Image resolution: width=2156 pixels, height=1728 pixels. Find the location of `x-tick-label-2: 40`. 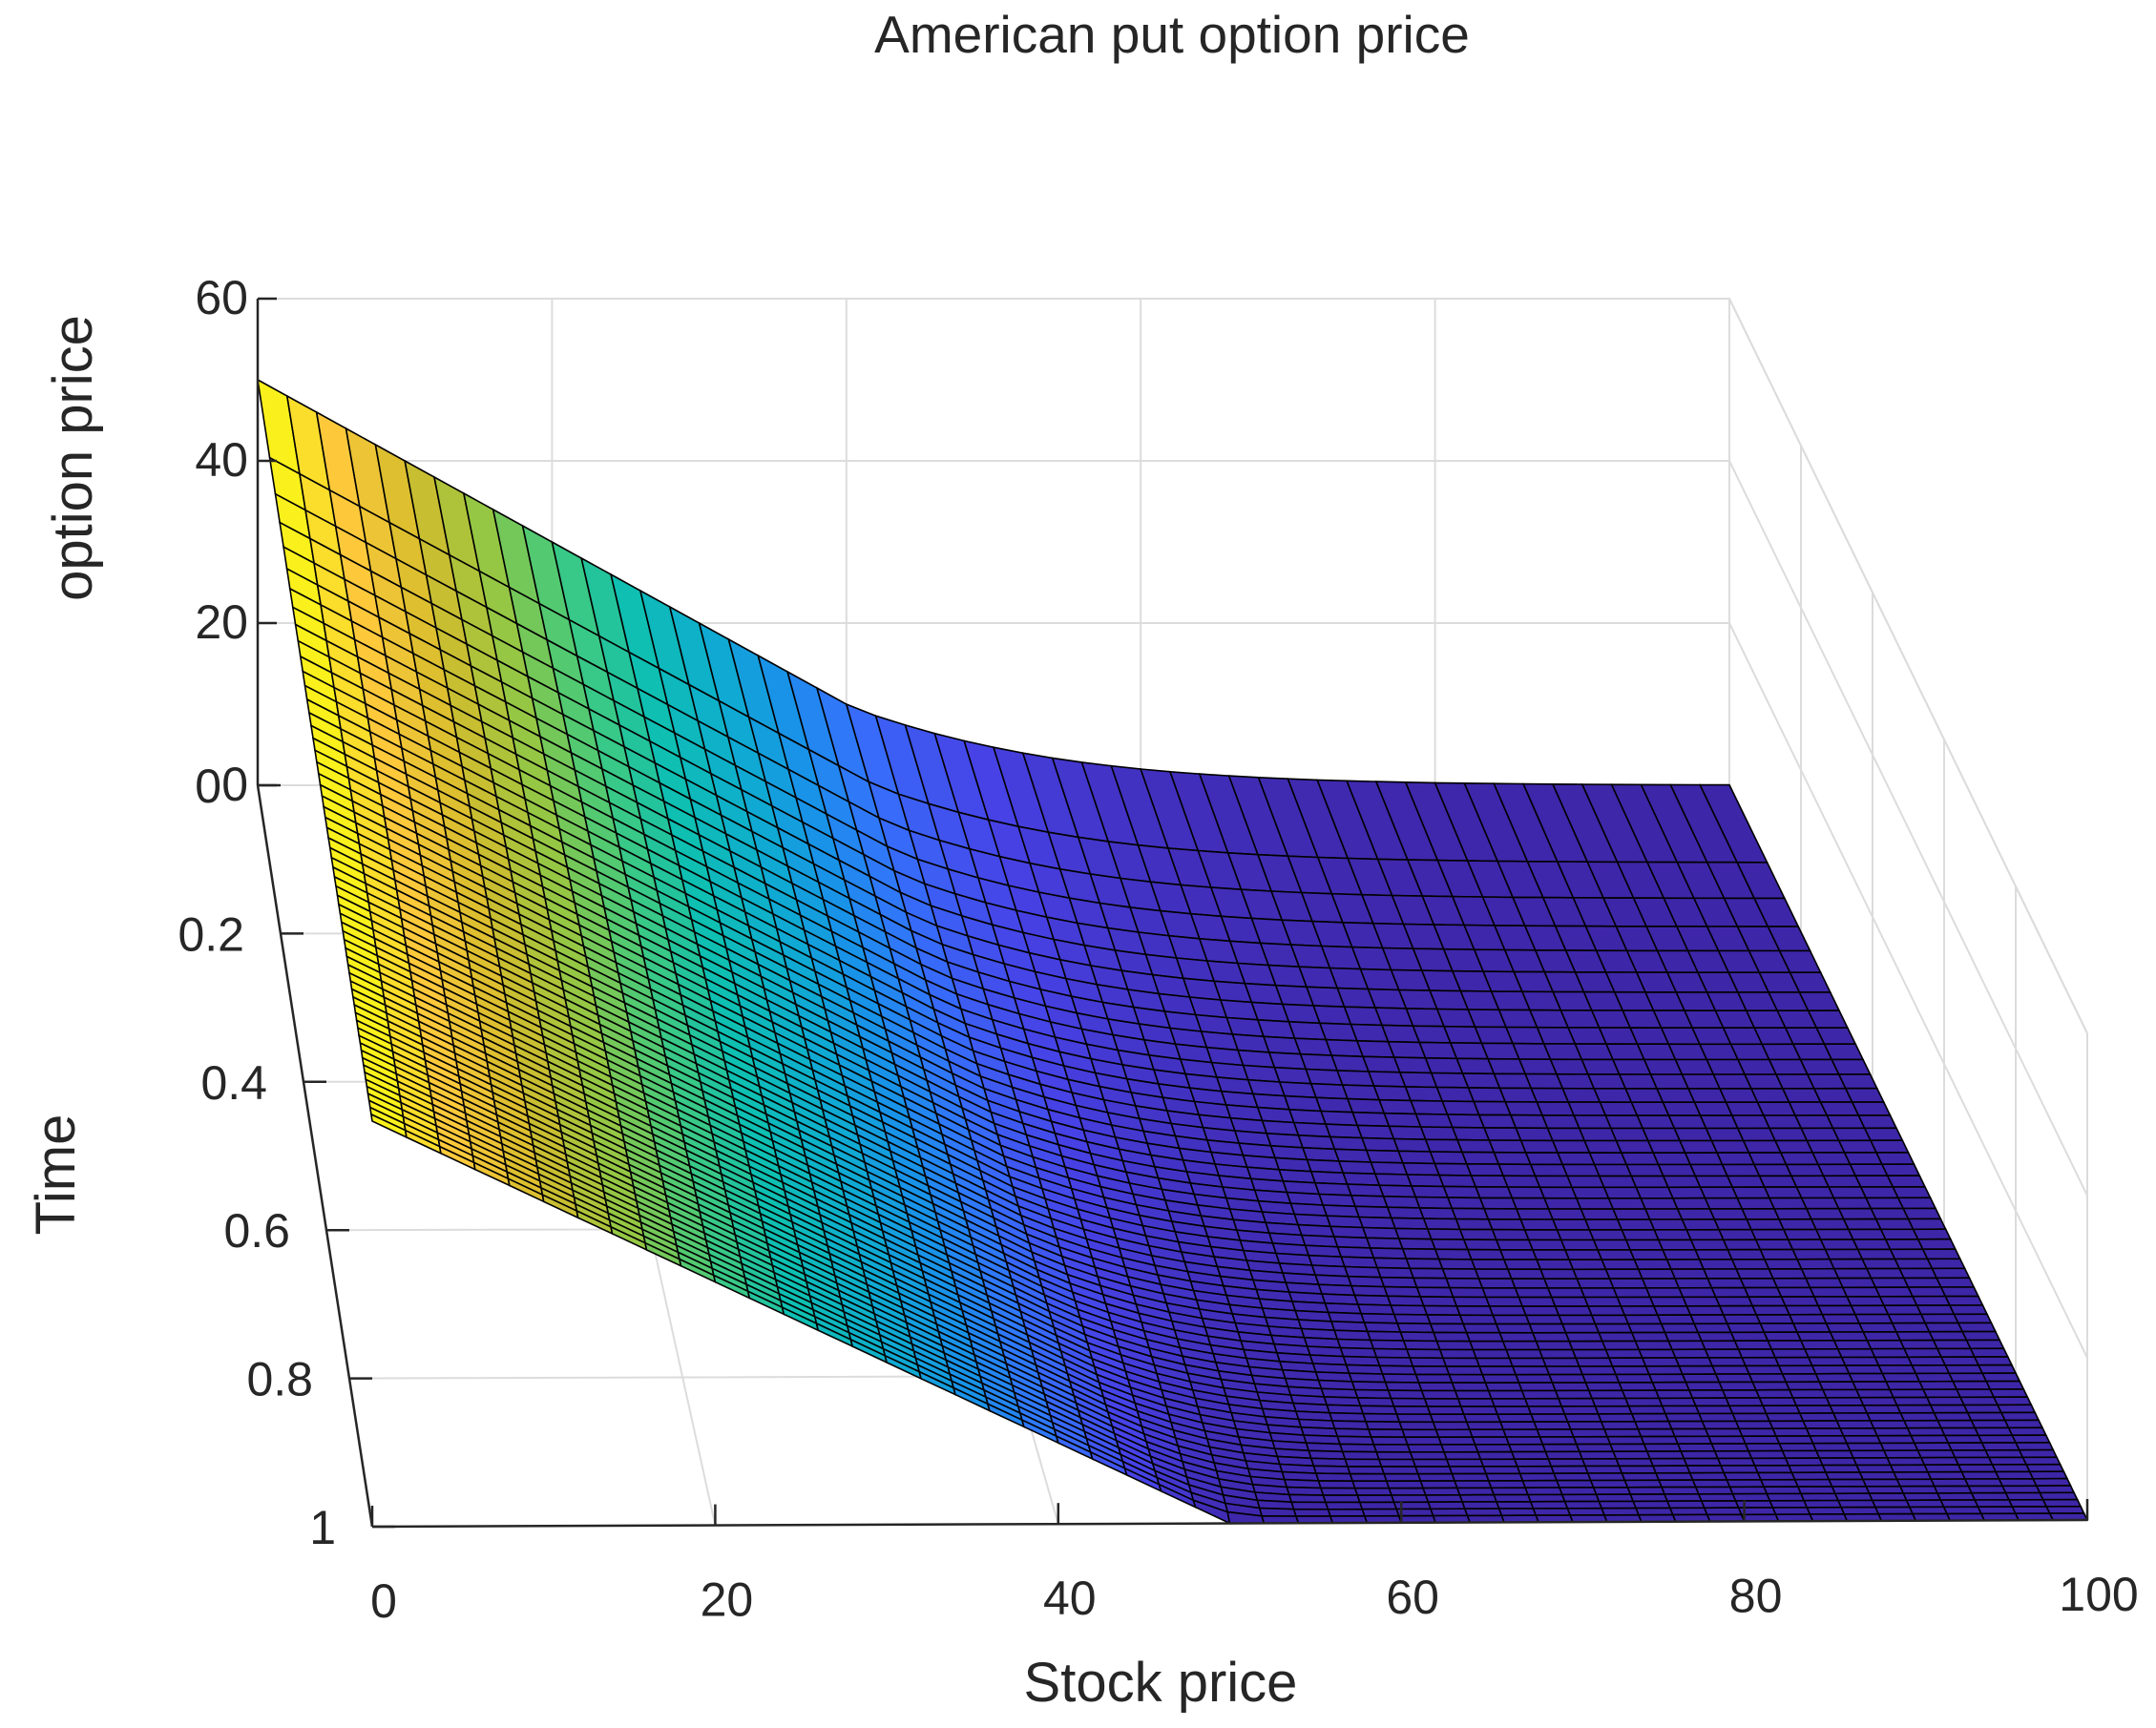

x-tick-label-2: 40 is located at coordinates (1070, 1599).